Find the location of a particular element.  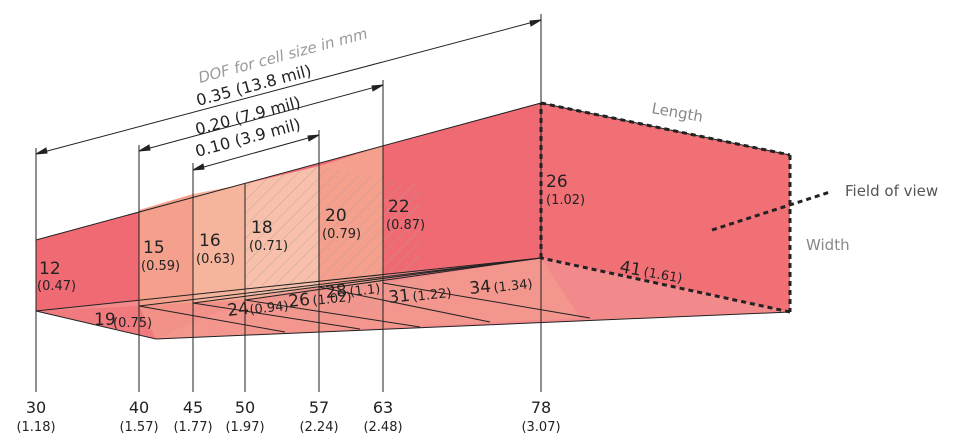

height-label: 12 is located at coordinates (50, 269).